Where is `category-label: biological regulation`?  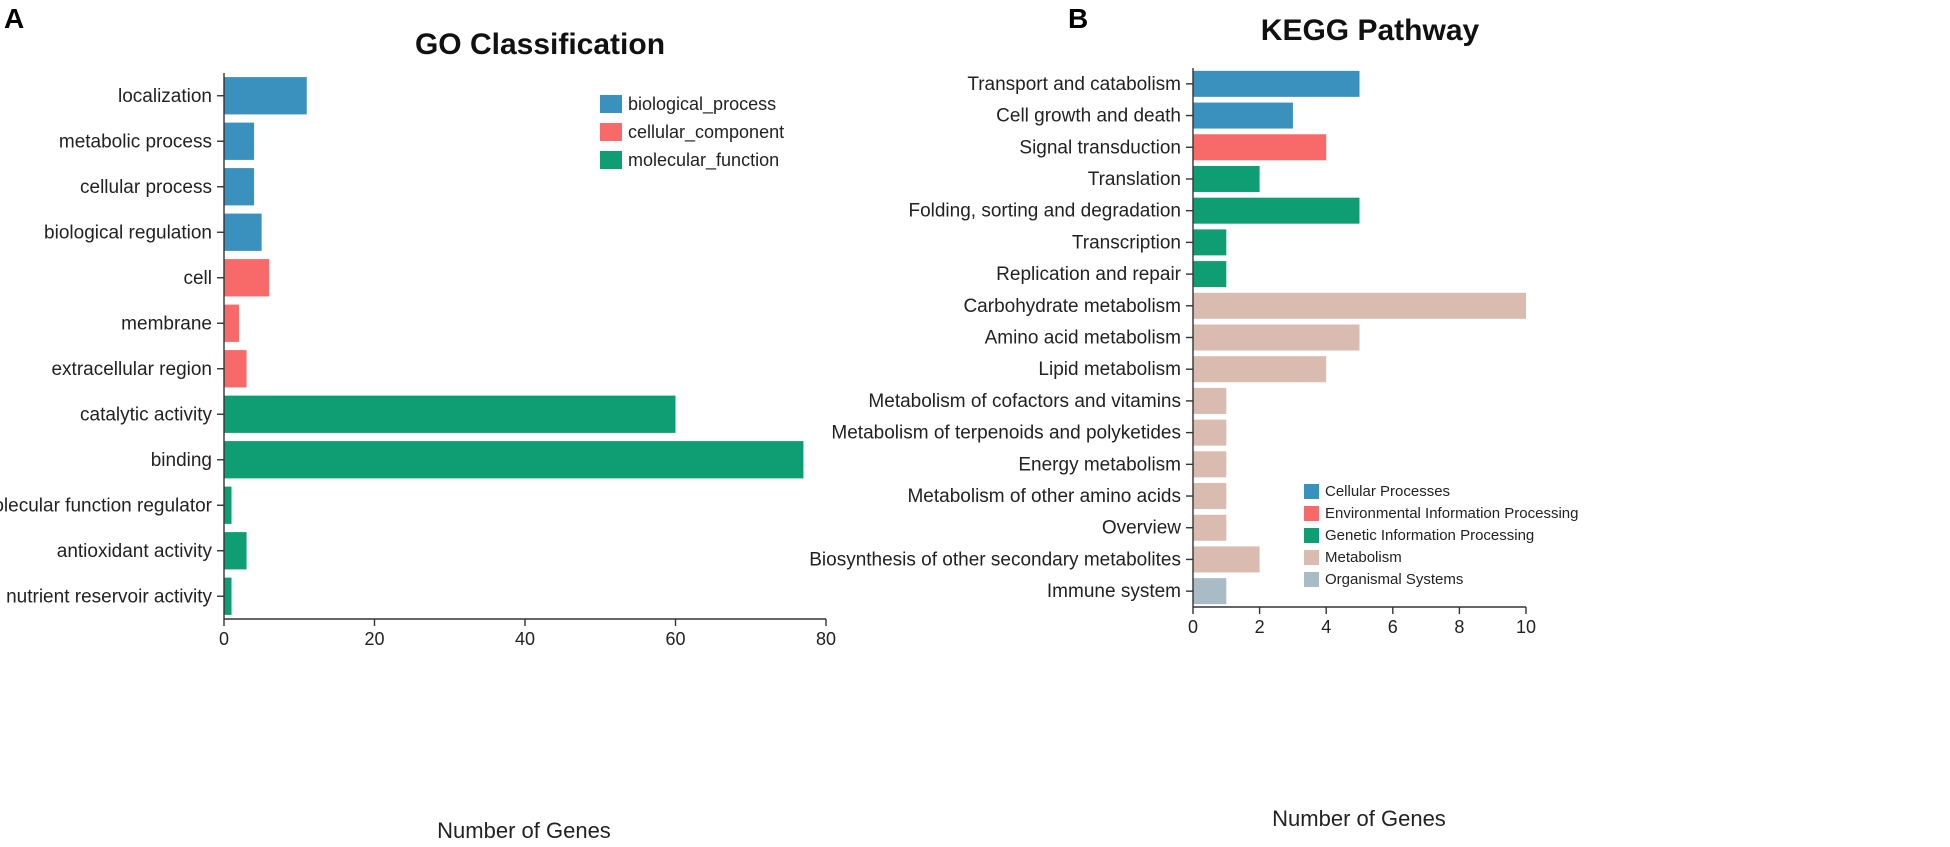 category-label: biological regulation is located at coordinates (128, 232).